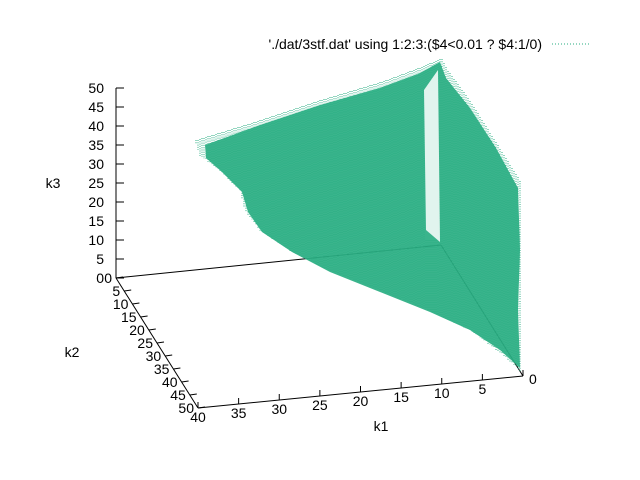 The height and width of the screenshot is (480, 640). I want to click on x-tick-label: 25, so click(320, 405).